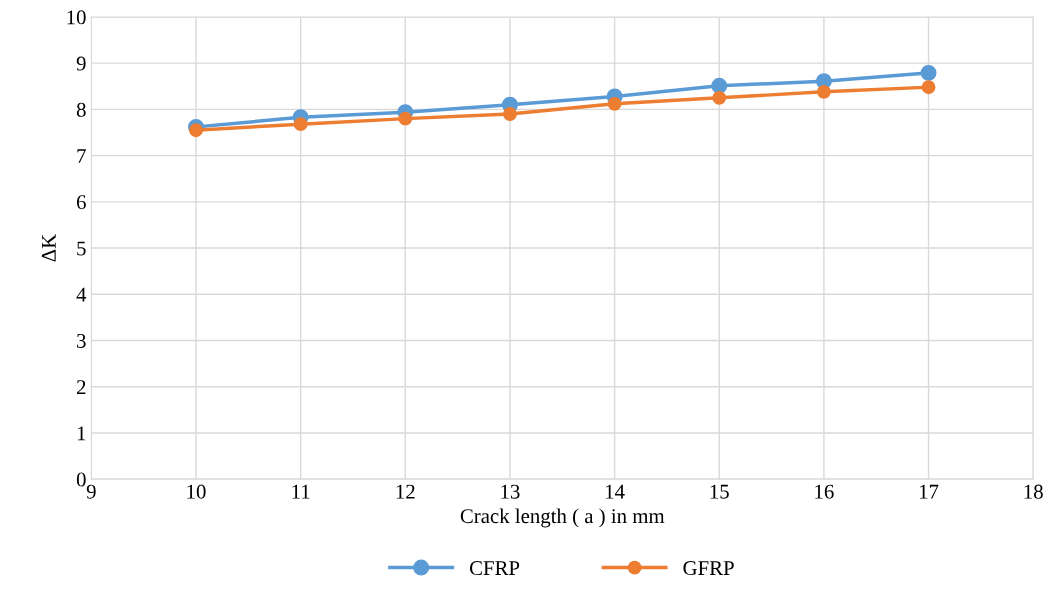 The width and height of the screenshot is (1050, 605). What do you see at coordinates (196, 491) in the screenshot?
I see `x-tick-label: 10` at bounding box center [196, 491].